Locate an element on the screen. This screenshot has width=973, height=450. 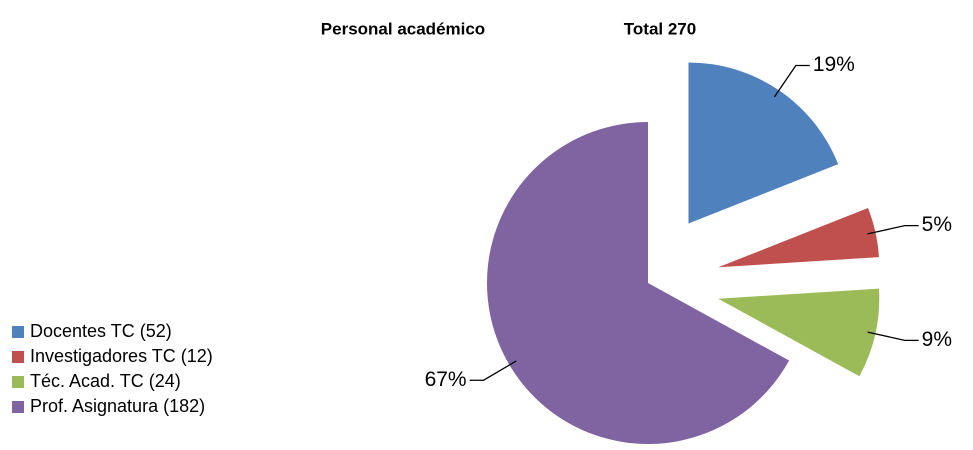
data-label: 67% is located at coordinates (446, 379).